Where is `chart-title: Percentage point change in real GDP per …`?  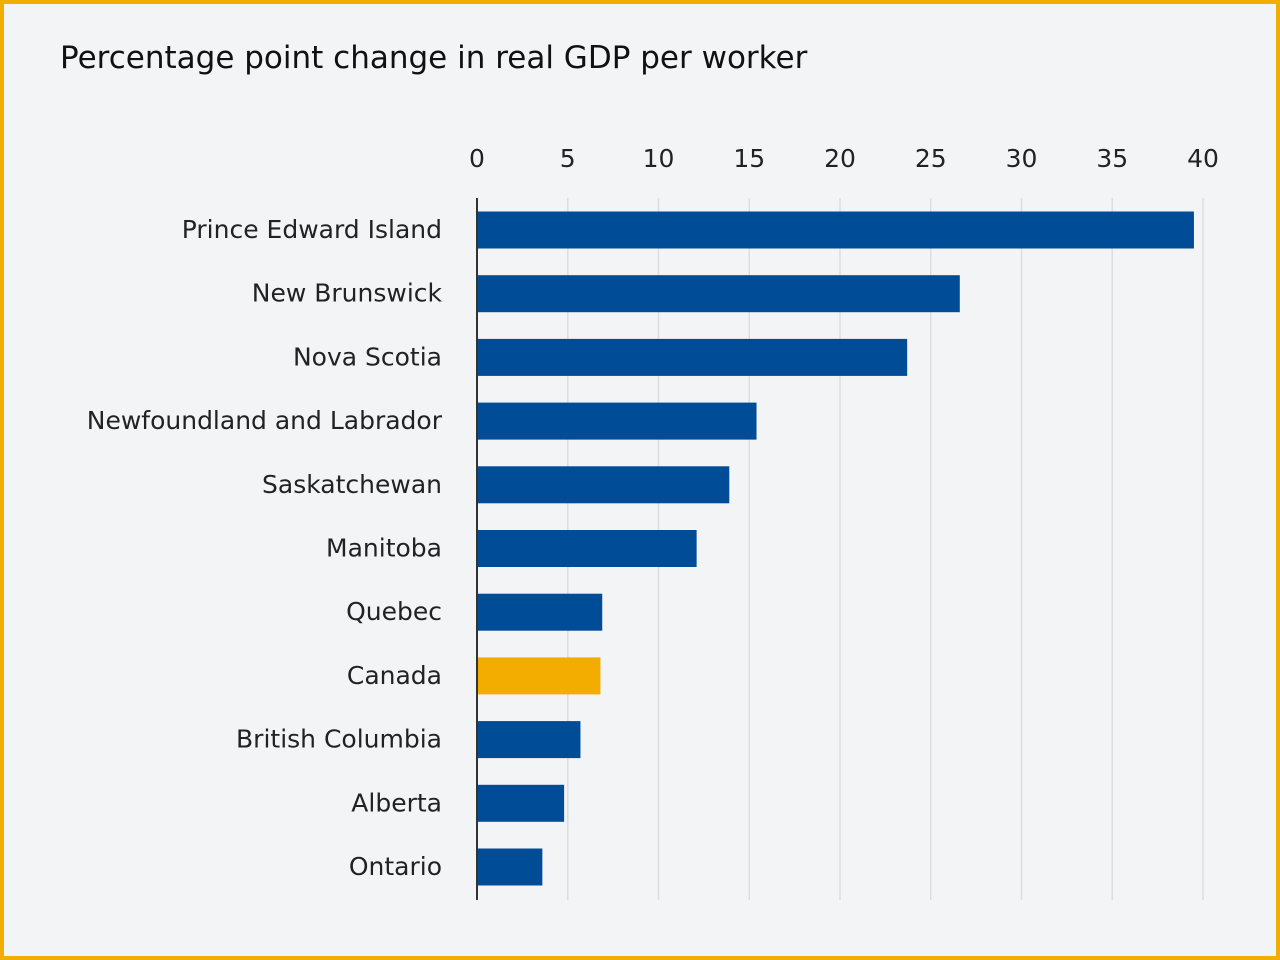 chart-title: Percentage point change in real GDP per … is located at coordinates (434, 58).